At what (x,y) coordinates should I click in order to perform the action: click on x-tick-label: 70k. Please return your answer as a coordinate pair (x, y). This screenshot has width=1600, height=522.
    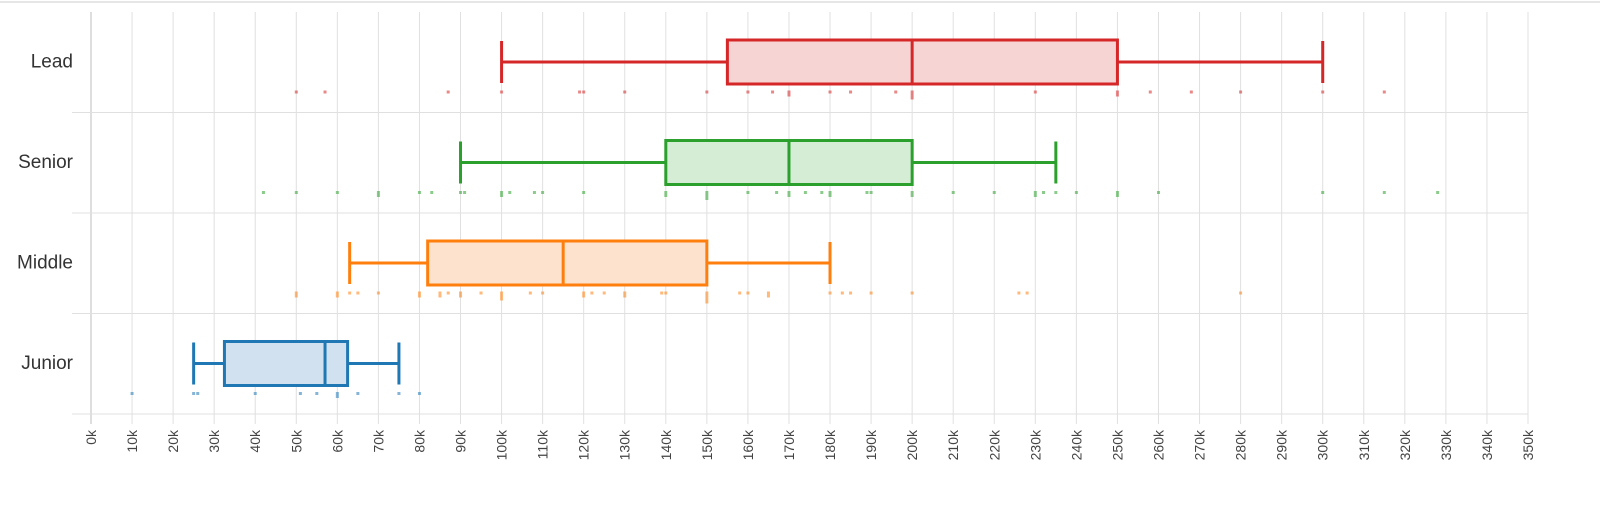
    Looking at the image, I should click on (378, 441).